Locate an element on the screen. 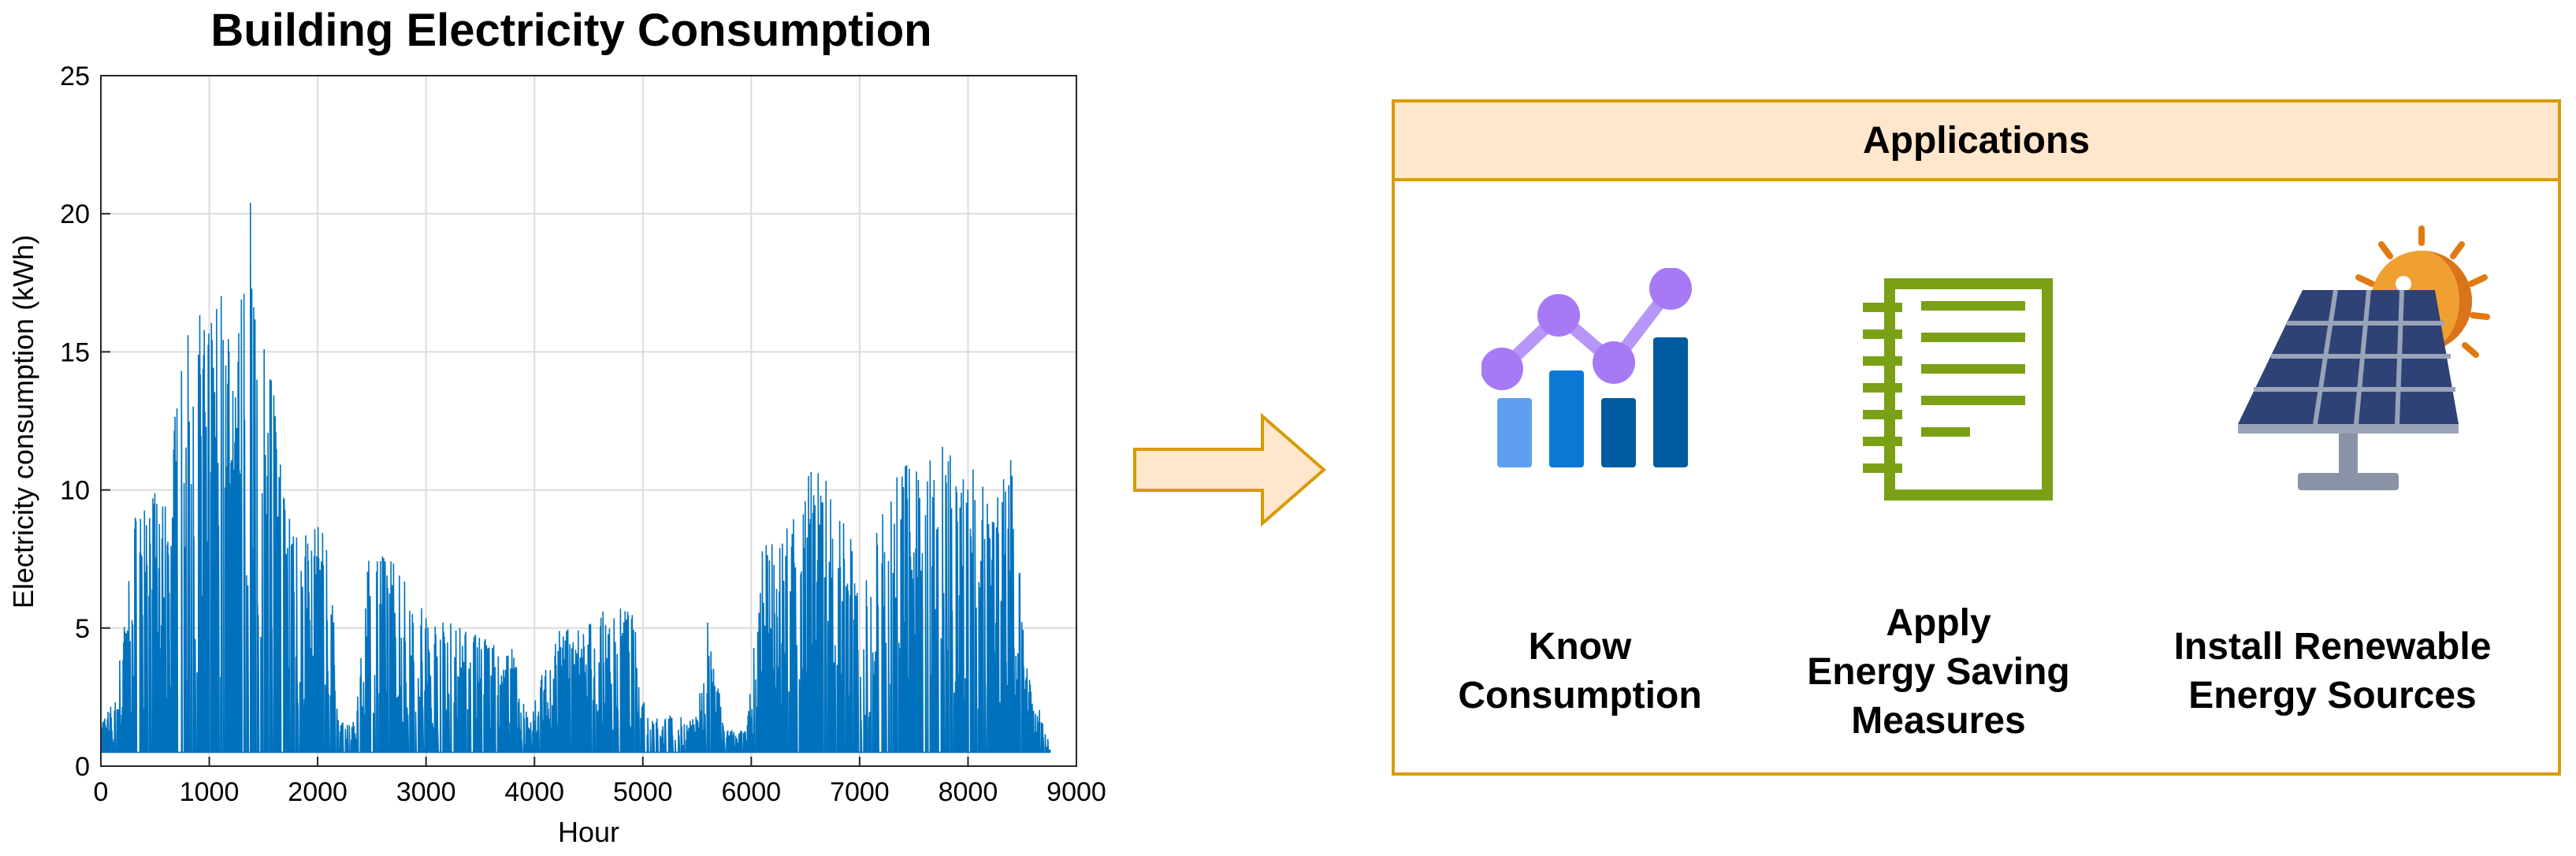 The height and width of the screenshot is (856, 2576). right-arrow-icon is located at coordinates (1230, 469).